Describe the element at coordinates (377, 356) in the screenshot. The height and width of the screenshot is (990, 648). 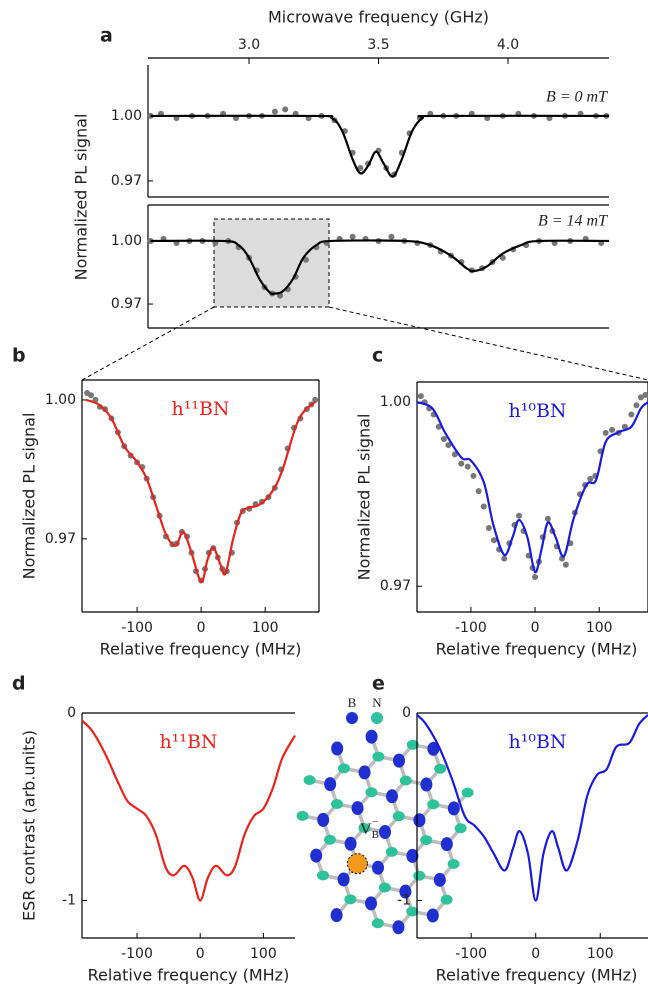
I see `panel-label: c` at that location.